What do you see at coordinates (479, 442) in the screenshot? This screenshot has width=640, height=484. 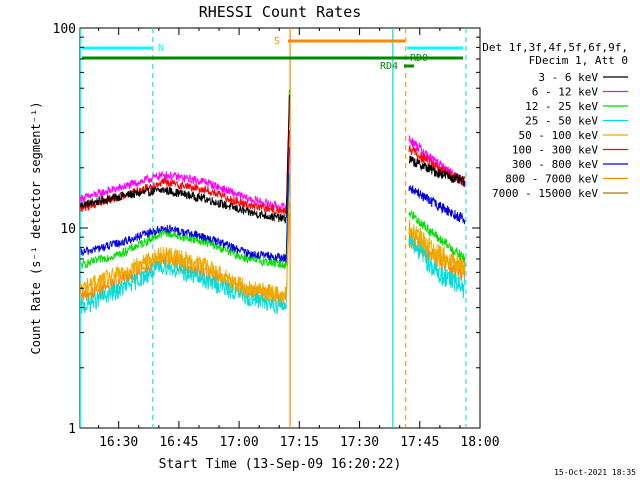 I see `x-tick-label: 18:00` at bounding box center [479, 442].